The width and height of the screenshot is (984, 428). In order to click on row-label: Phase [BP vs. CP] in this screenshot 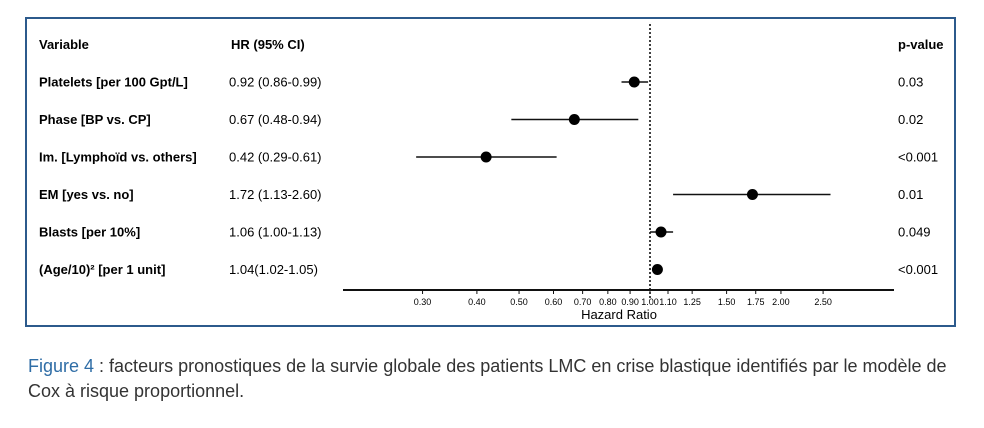, I will do `click(95, 119)`.